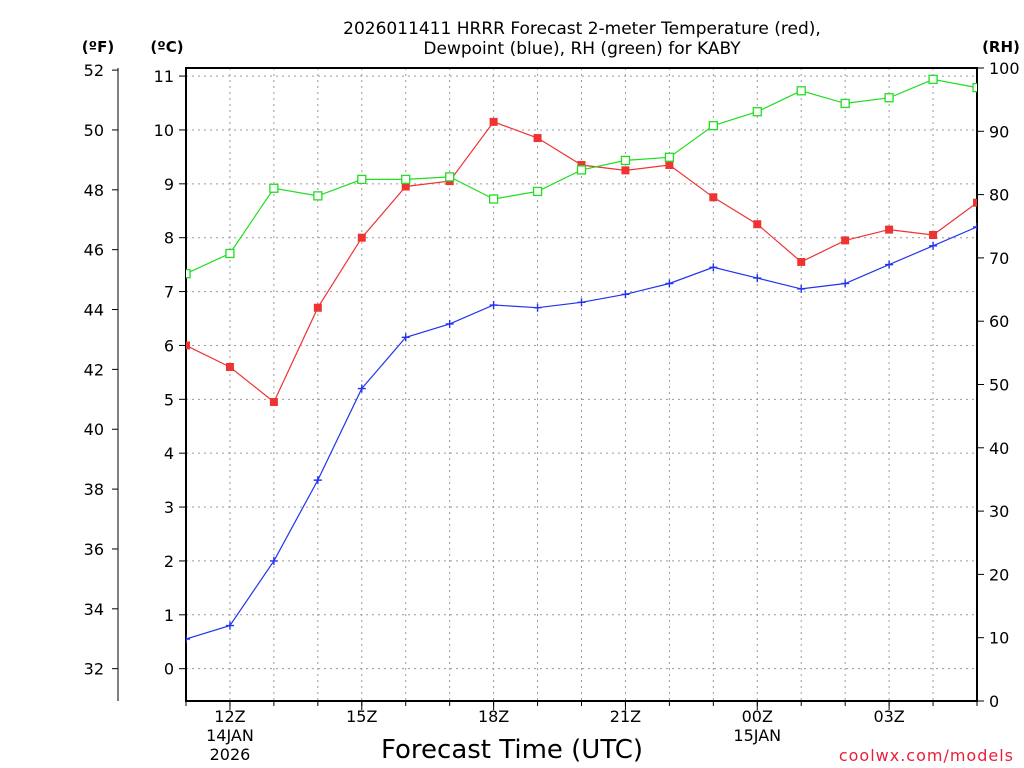 The width and height of the screenshot is (1024, 768). What do you see at coordinates (169, 345) in the screenshot?
I see `celsius-tick-label: 6` at bounding box center [169, 345].